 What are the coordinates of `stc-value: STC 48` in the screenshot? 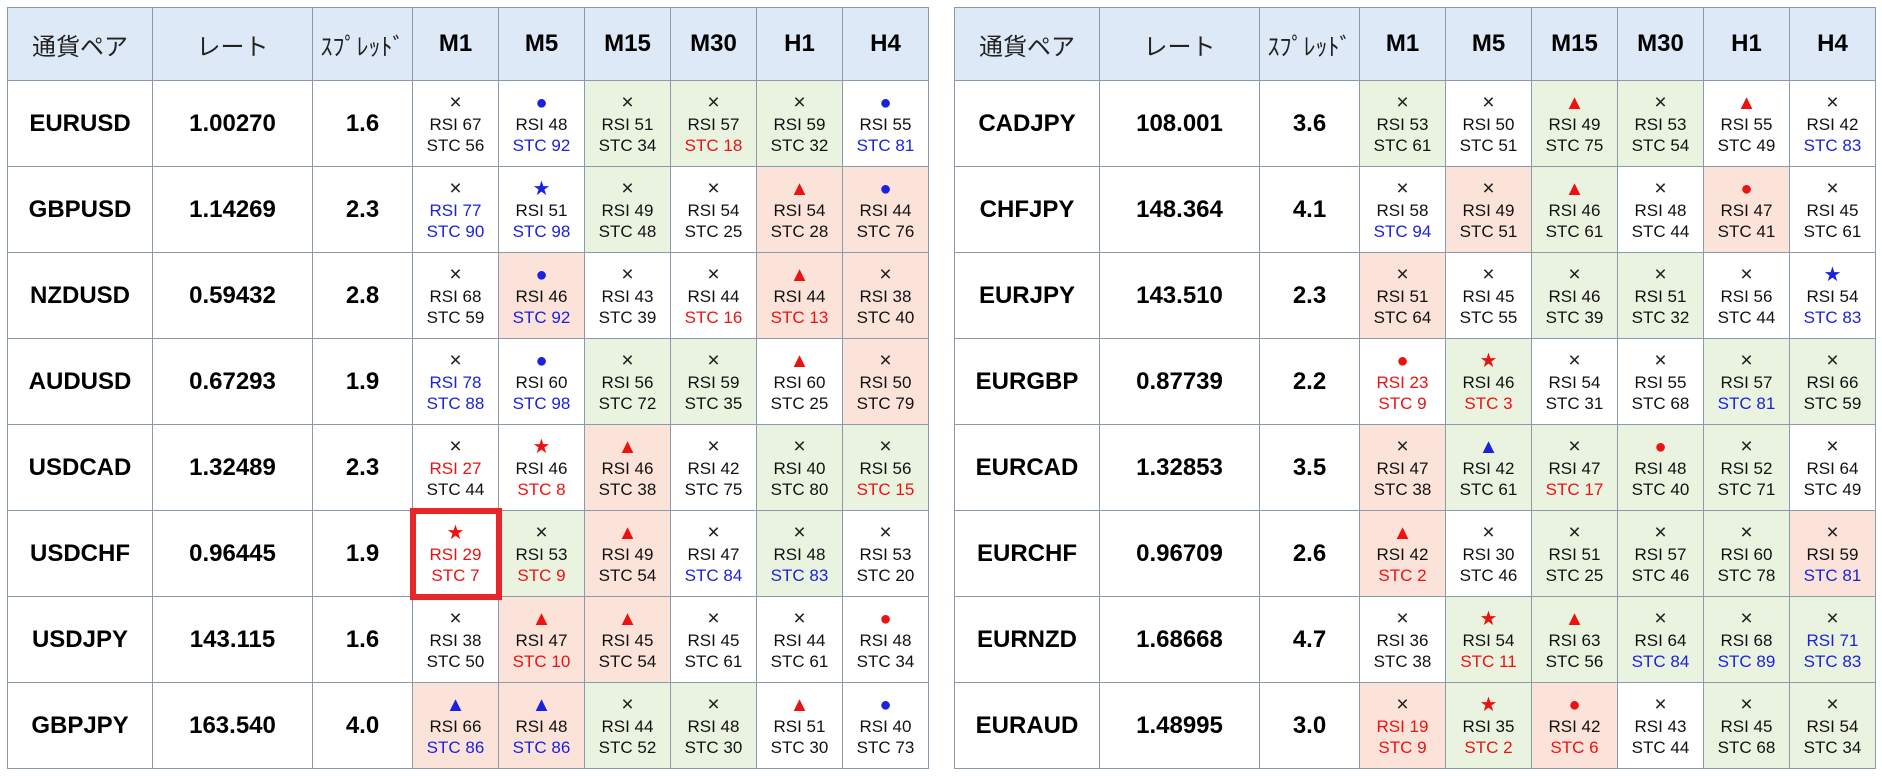 It's located at (627, 231).